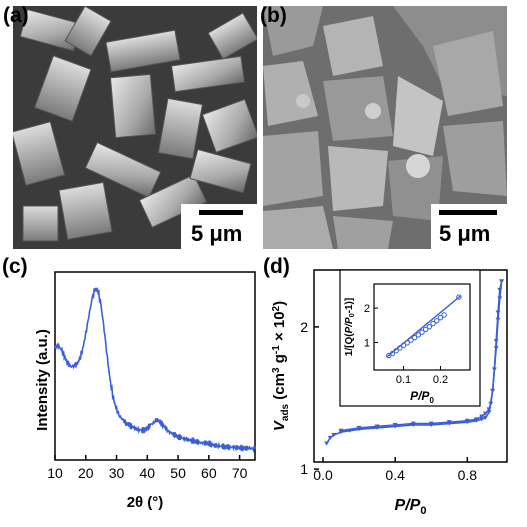 The width and height of the screenshot is (527, 527). I want to click on iso-xtick-label: 0.8, so click(468, 475).